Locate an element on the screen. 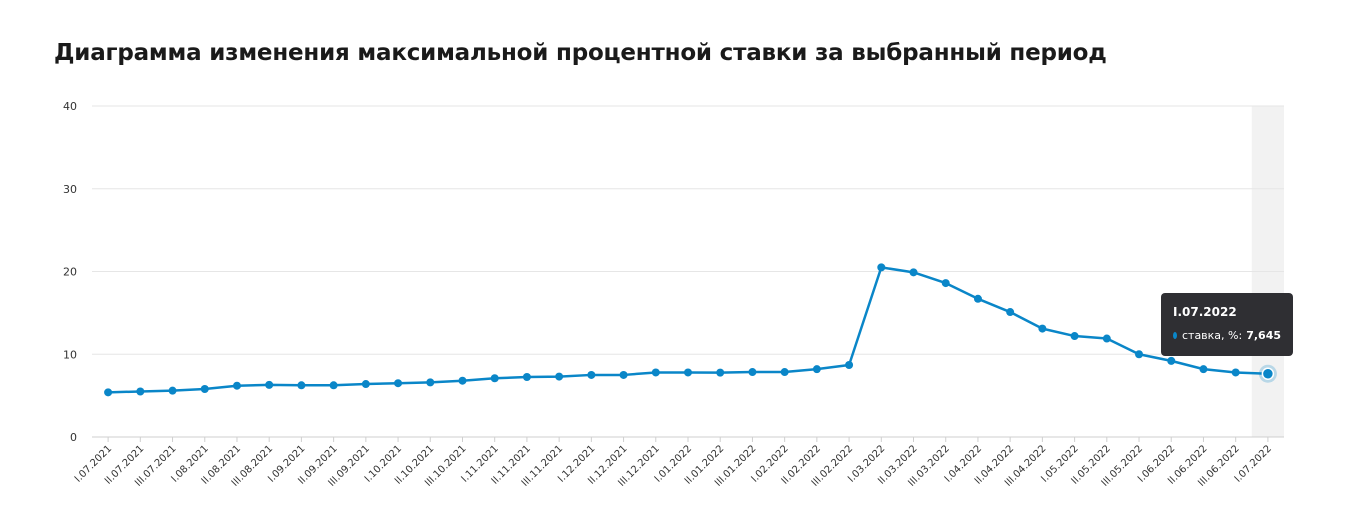 This screenshot has width=1349, height=517. y-axis: 0 10 20 30 40 is located at coordinates (70, 272).